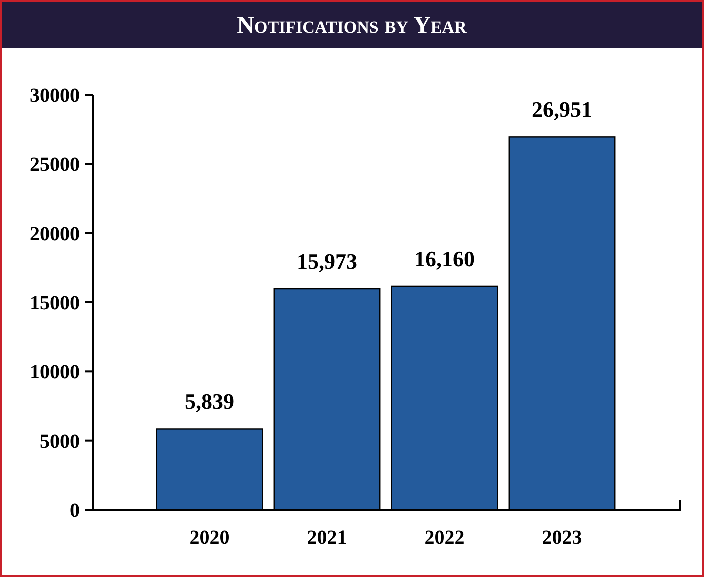  I want to click on x-tick-label: 2023, so click(562, 538).